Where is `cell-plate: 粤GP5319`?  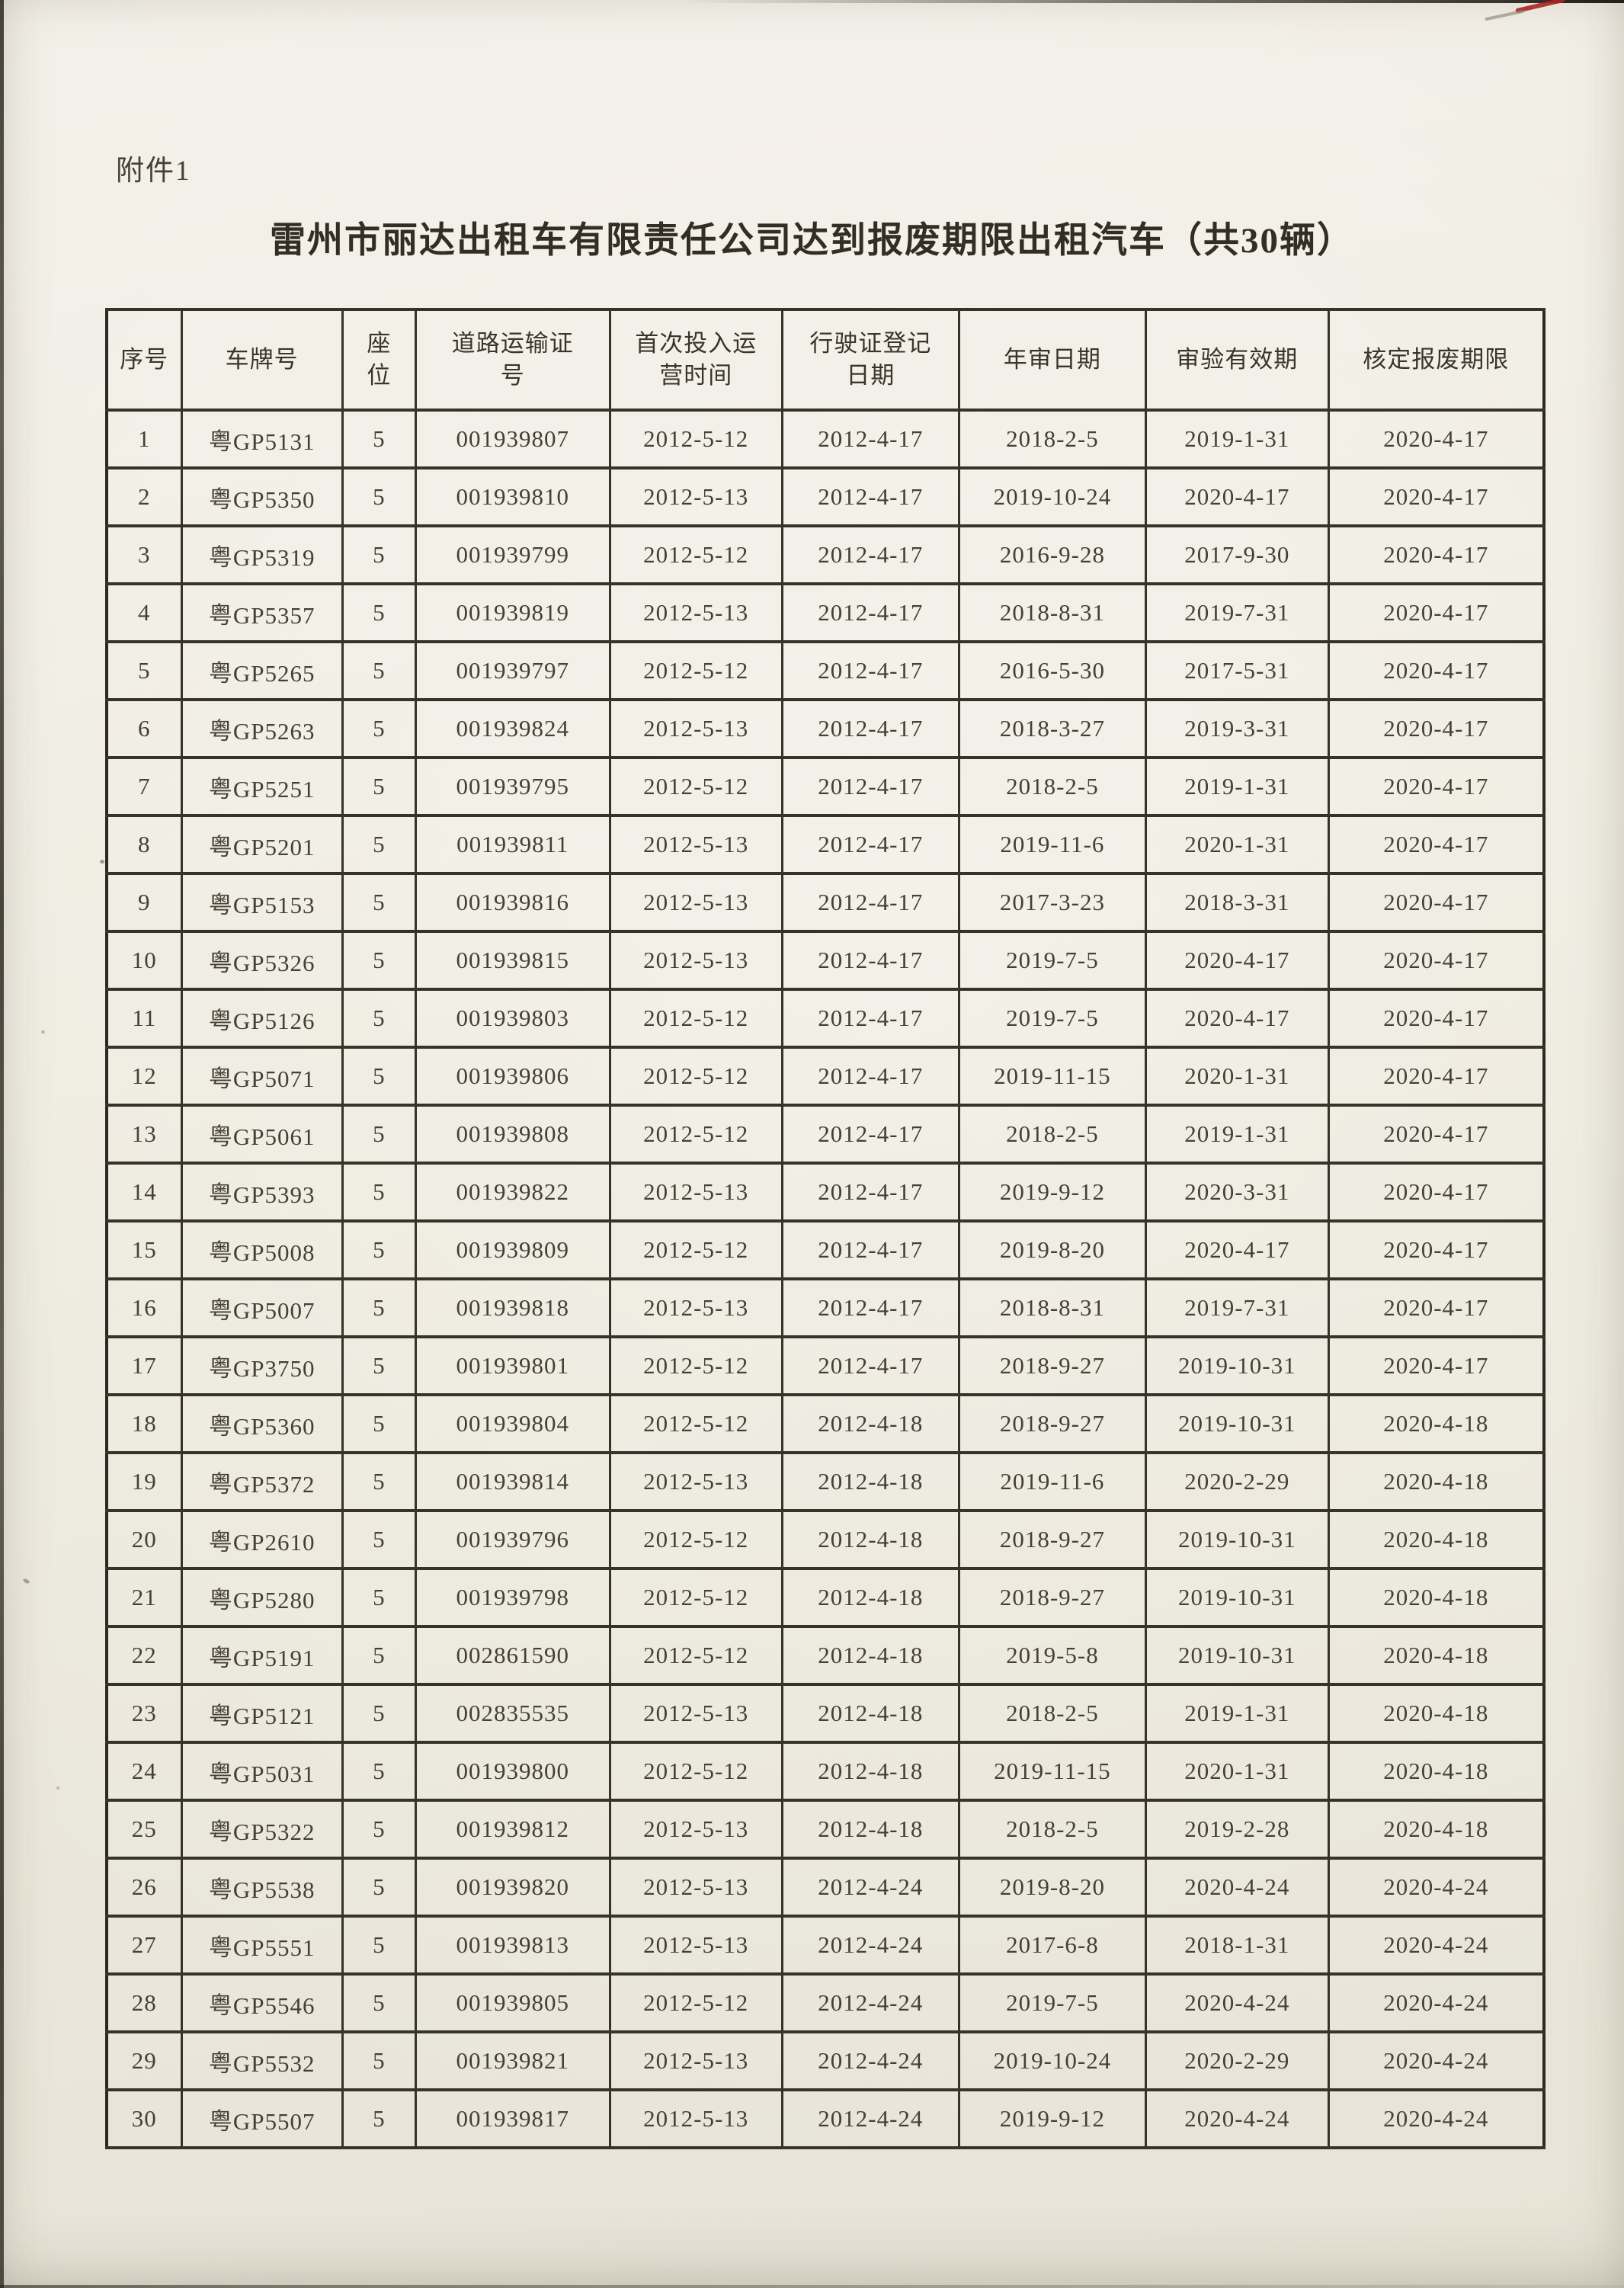 cell-plate: 粤GP5319 is located at coordinates (262, 554).